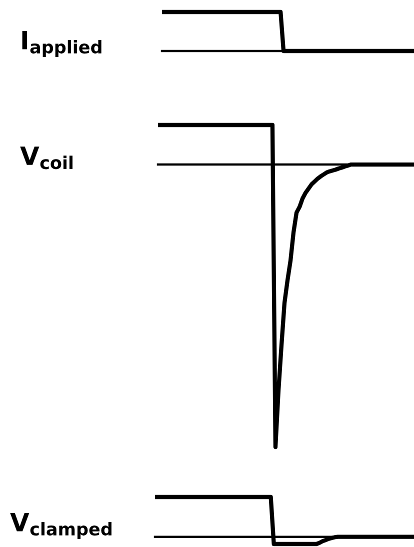 Image resolution: width=414 pixels, height=547 pixels. Describe the element at coordinates (46, 158) in the screenshot. I see `y-axis-title: V$_{coil}$` at that location.